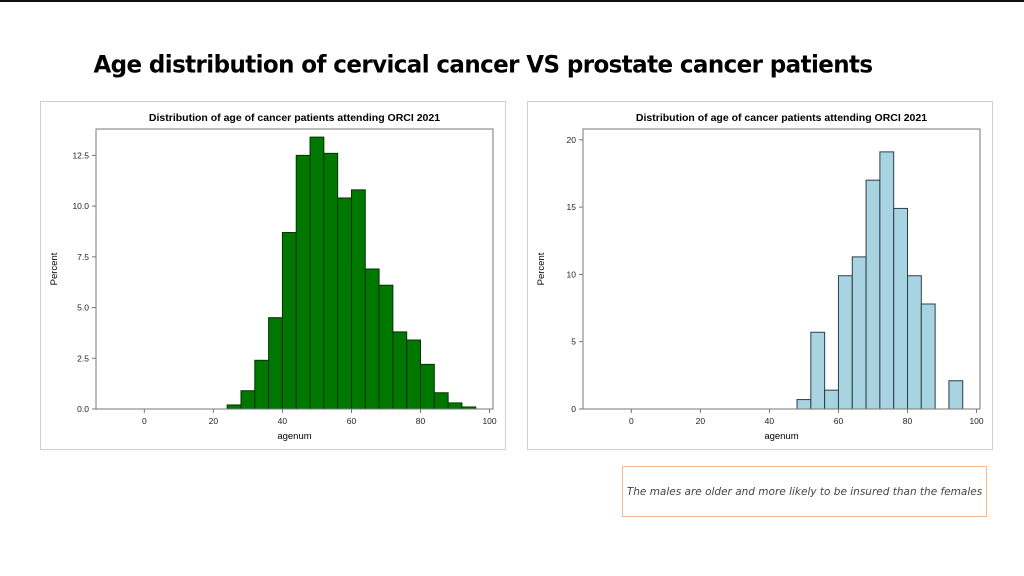  What do you see at coordinates (573, 409) in the screenshot?
I see `chart1-y-tick-label-0: 0` at bounding box center [573, 409].